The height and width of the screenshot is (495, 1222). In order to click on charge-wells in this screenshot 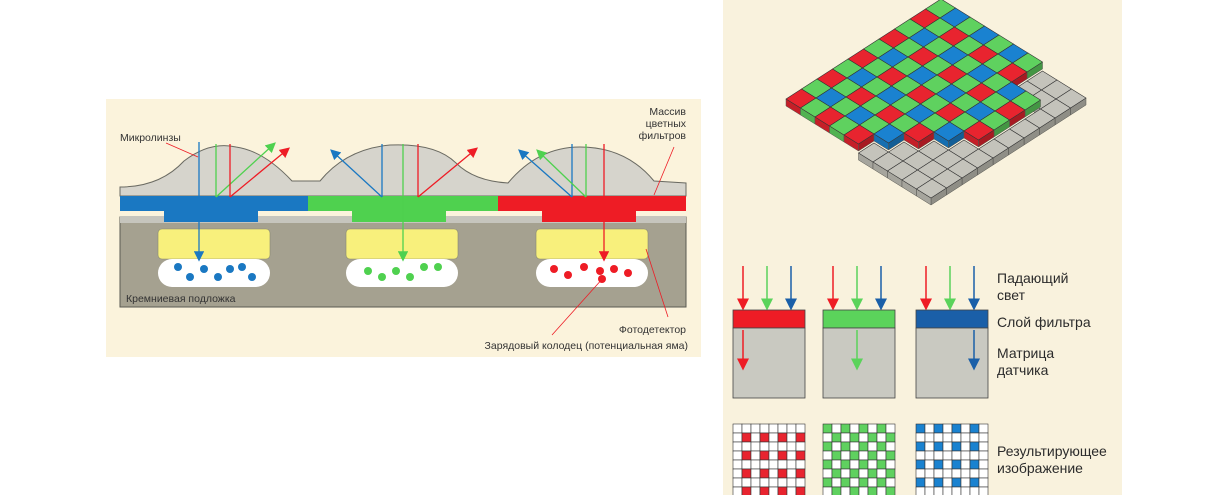, I will do `click(403, 273)`.